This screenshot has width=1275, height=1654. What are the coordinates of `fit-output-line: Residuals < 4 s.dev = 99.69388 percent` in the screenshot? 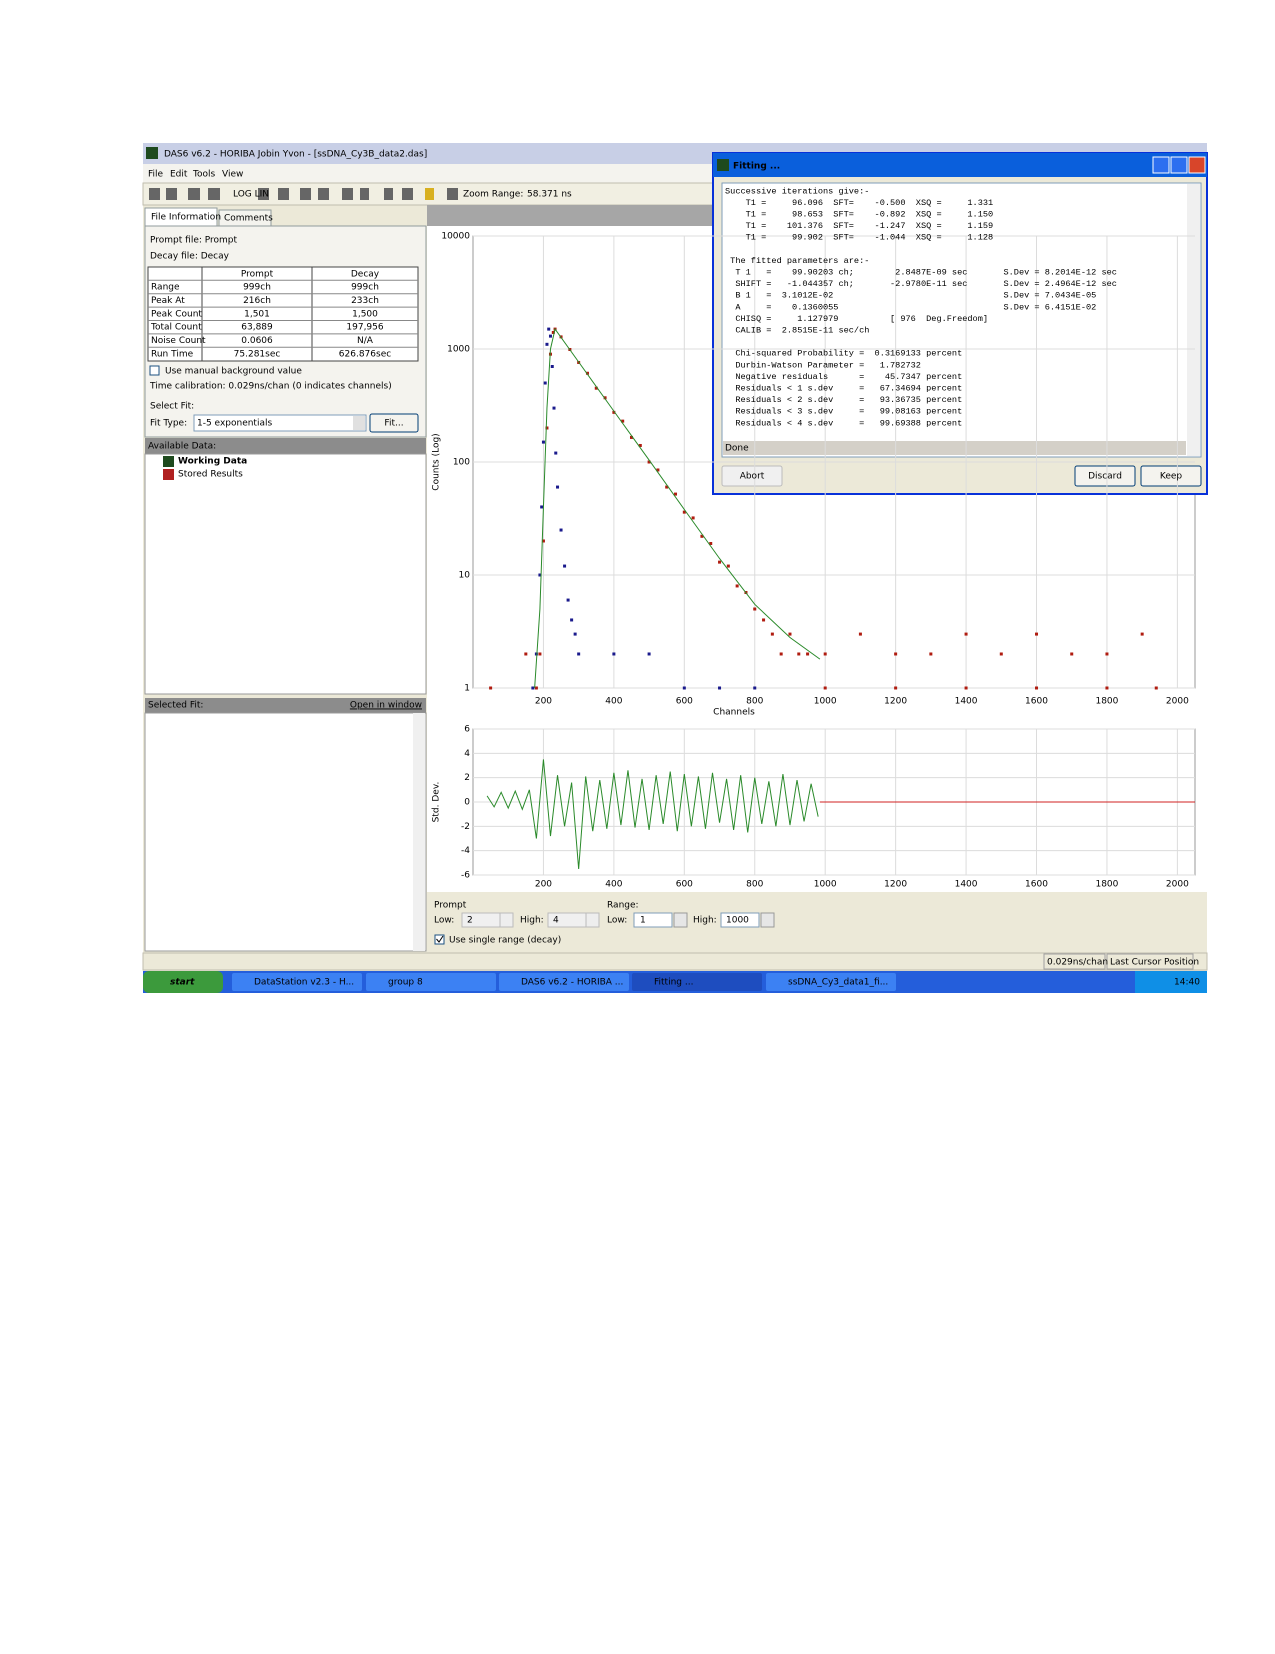 It's located at (843, 423).